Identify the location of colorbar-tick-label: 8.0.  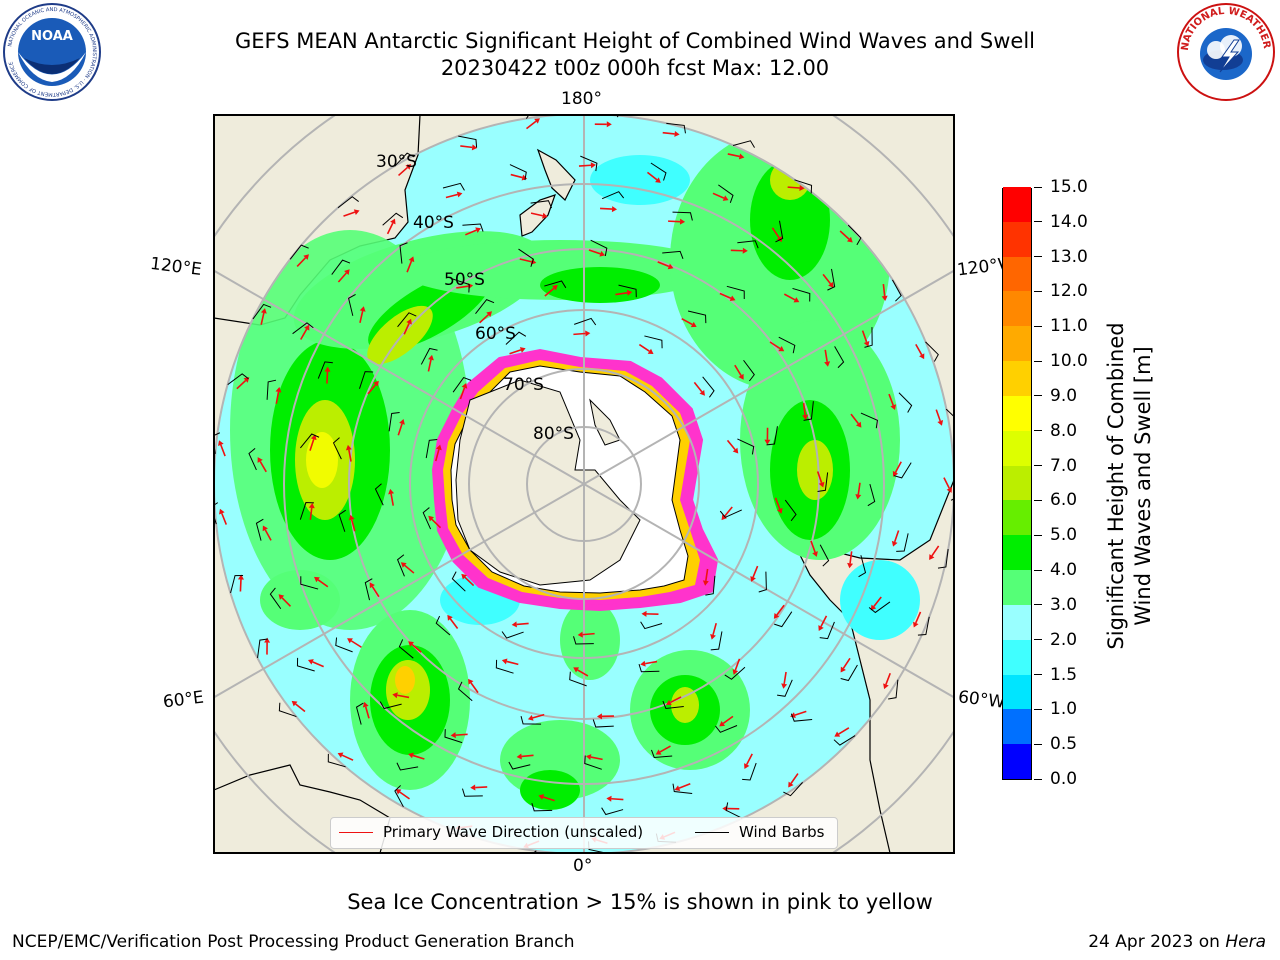
(1055, 431).